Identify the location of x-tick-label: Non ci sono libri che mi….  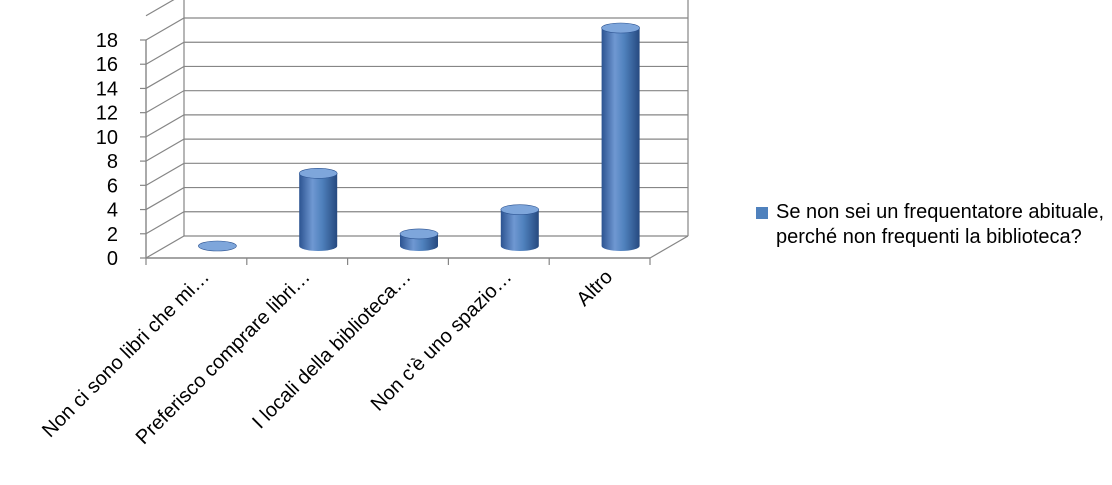
(126, 354).